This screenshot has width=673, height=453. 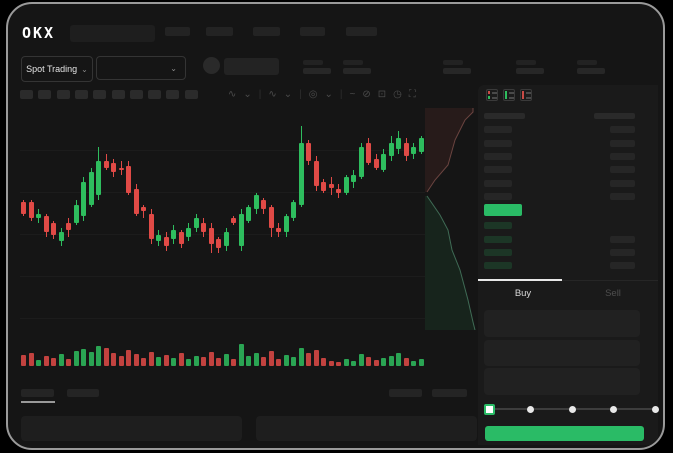 I want to click on ticker-stat-label-placeholder, so click(x=313, y=62).